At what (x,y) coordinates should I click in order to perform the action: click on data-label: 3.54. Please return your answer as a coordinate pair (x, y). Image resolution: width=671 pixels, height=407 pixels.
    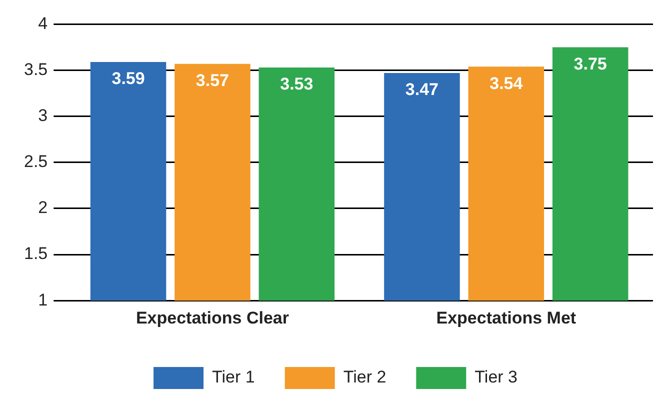
    Looking at the image, I should click on (507, 83).